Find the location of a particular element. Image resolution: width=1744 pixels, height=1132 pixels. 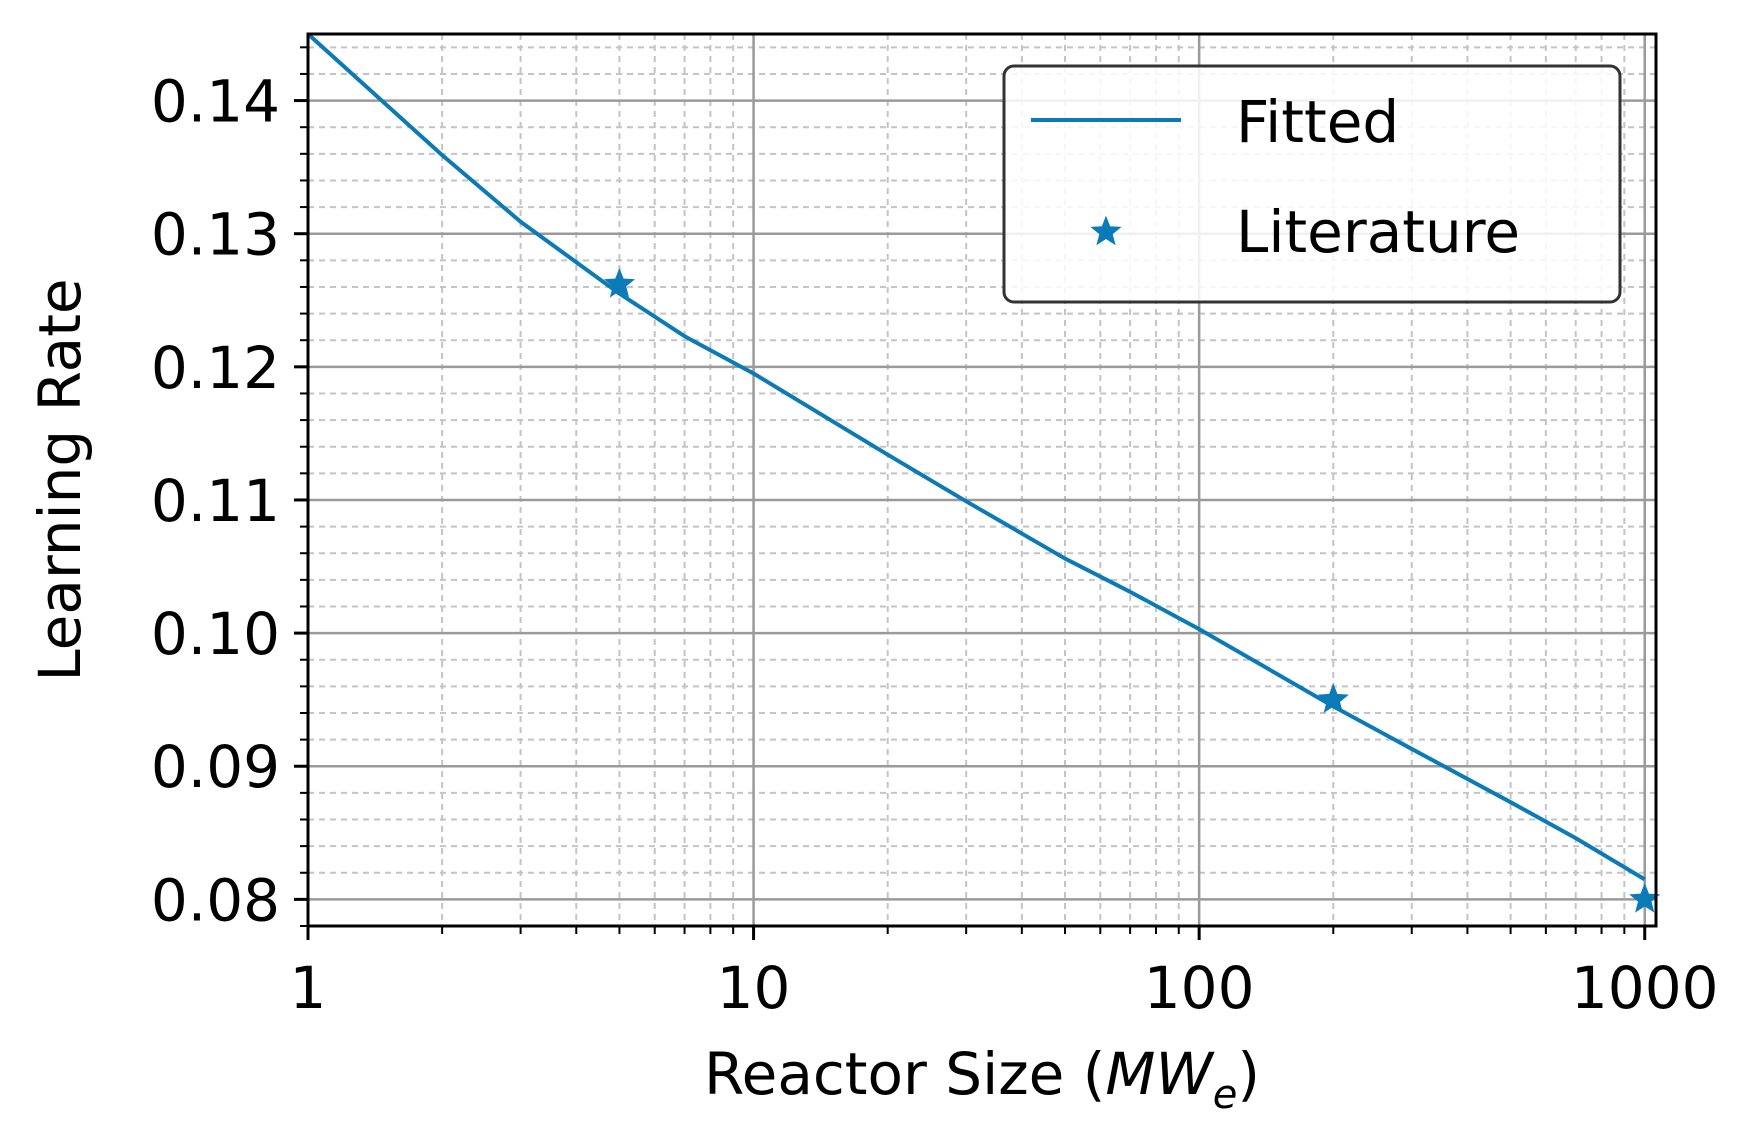

y-tick-label: 0.13 is located at coordinates (215, 235).